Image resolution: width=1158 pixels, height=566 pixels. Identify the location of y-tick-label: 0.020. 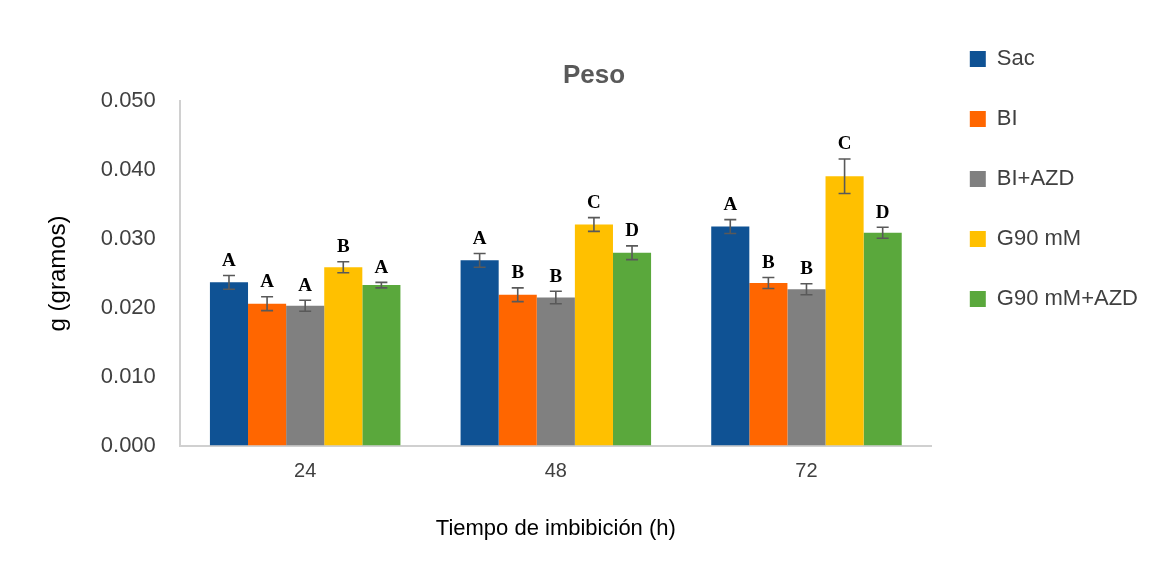
(128, 306).